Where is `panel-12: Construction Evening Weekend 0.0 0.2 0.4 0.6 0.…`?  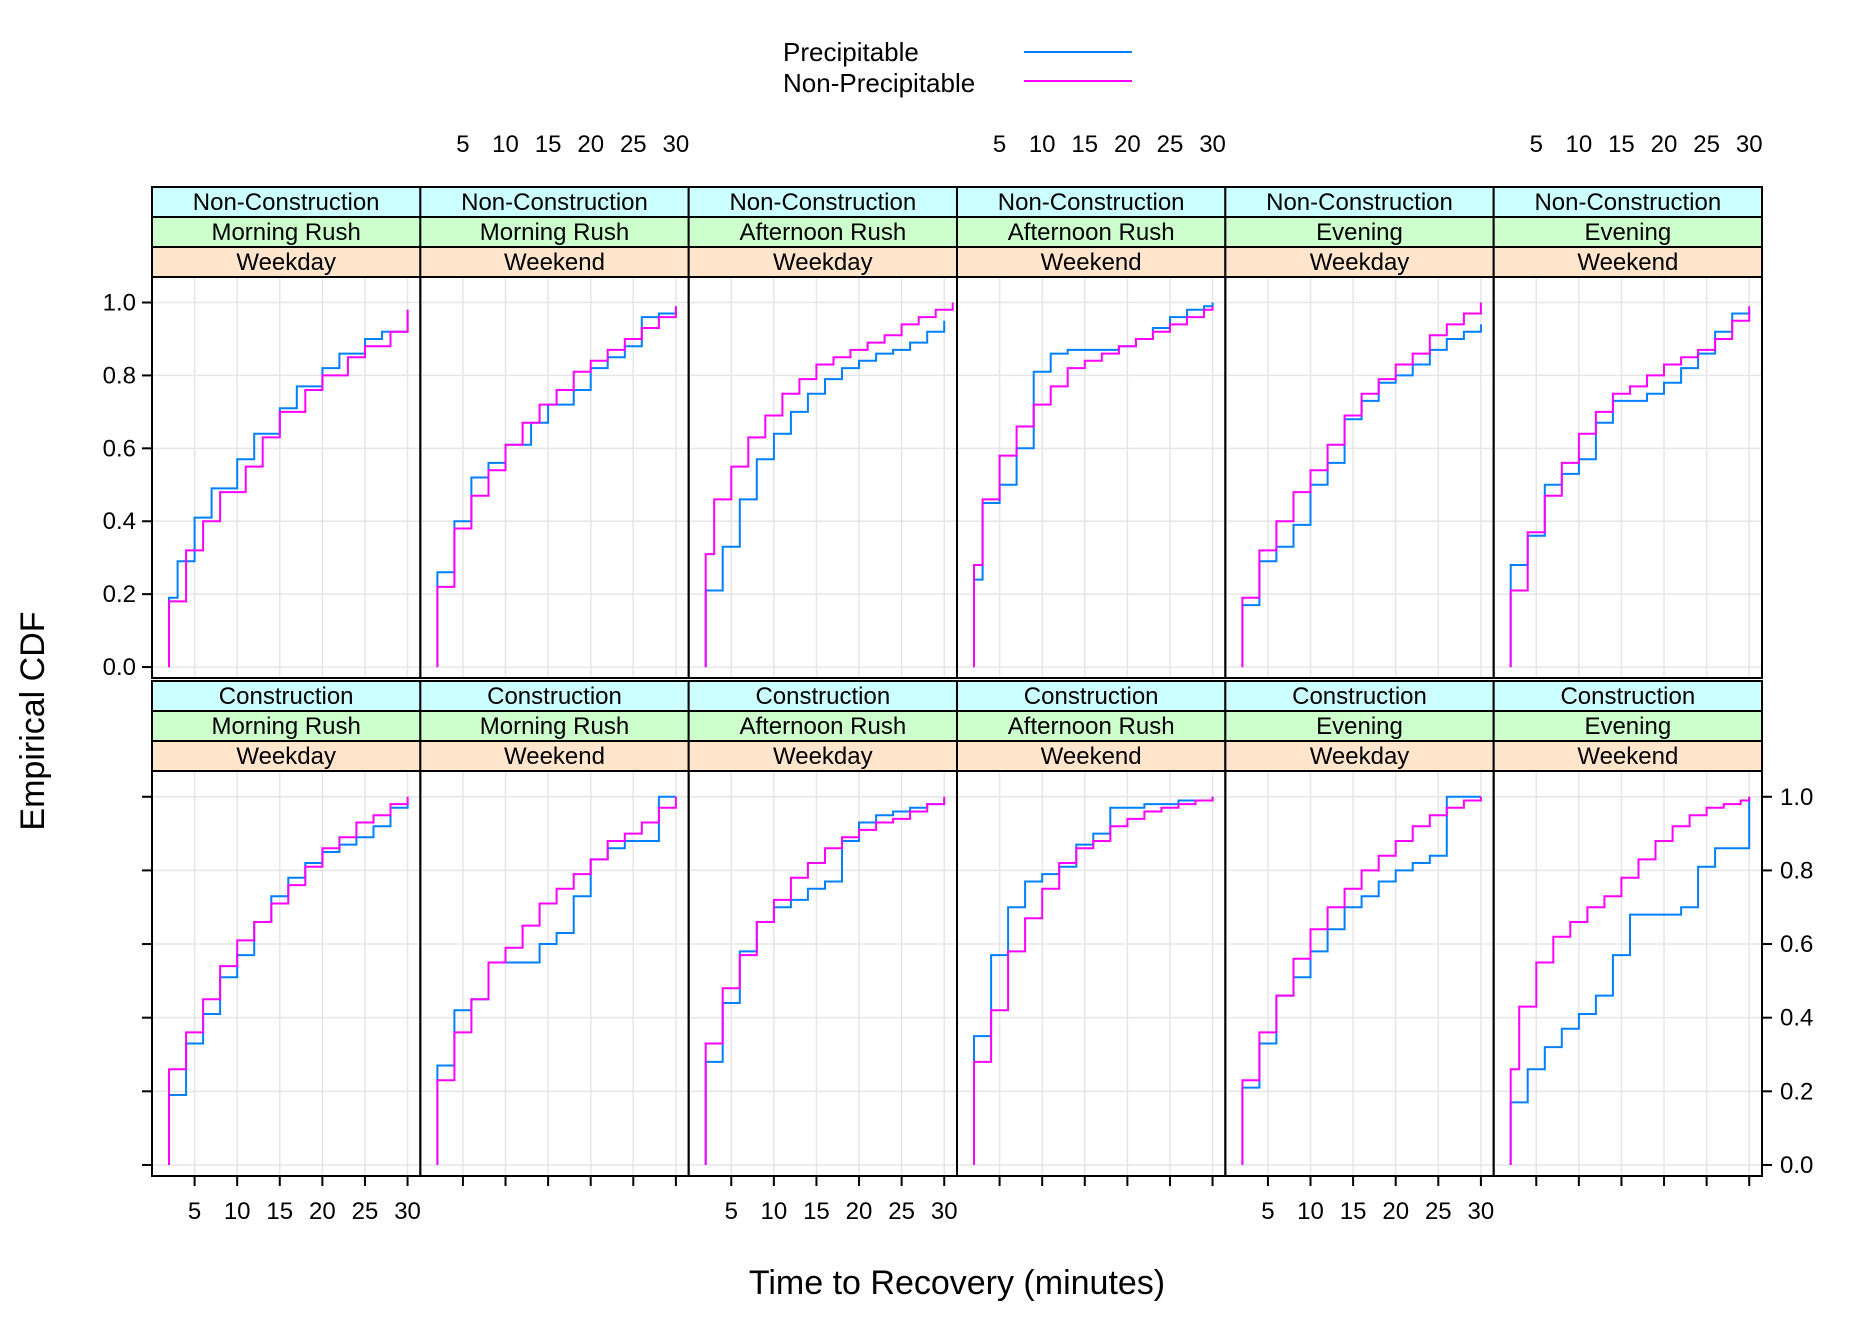 panel-12: Construction Evening Weekend 0.0 0.2 0.4 0.6 0.… is located at coordinates (1652, 933).